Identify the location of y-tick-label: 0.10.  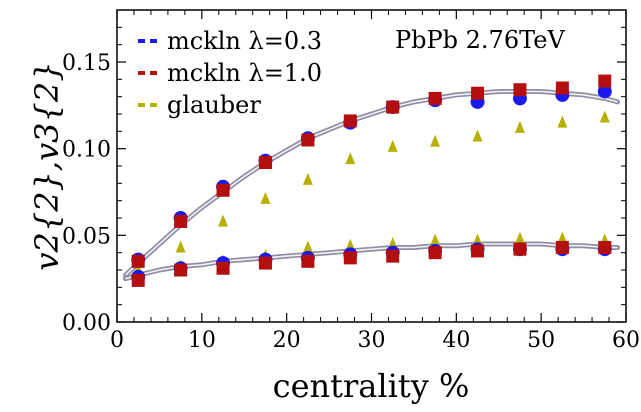
(86, 150).